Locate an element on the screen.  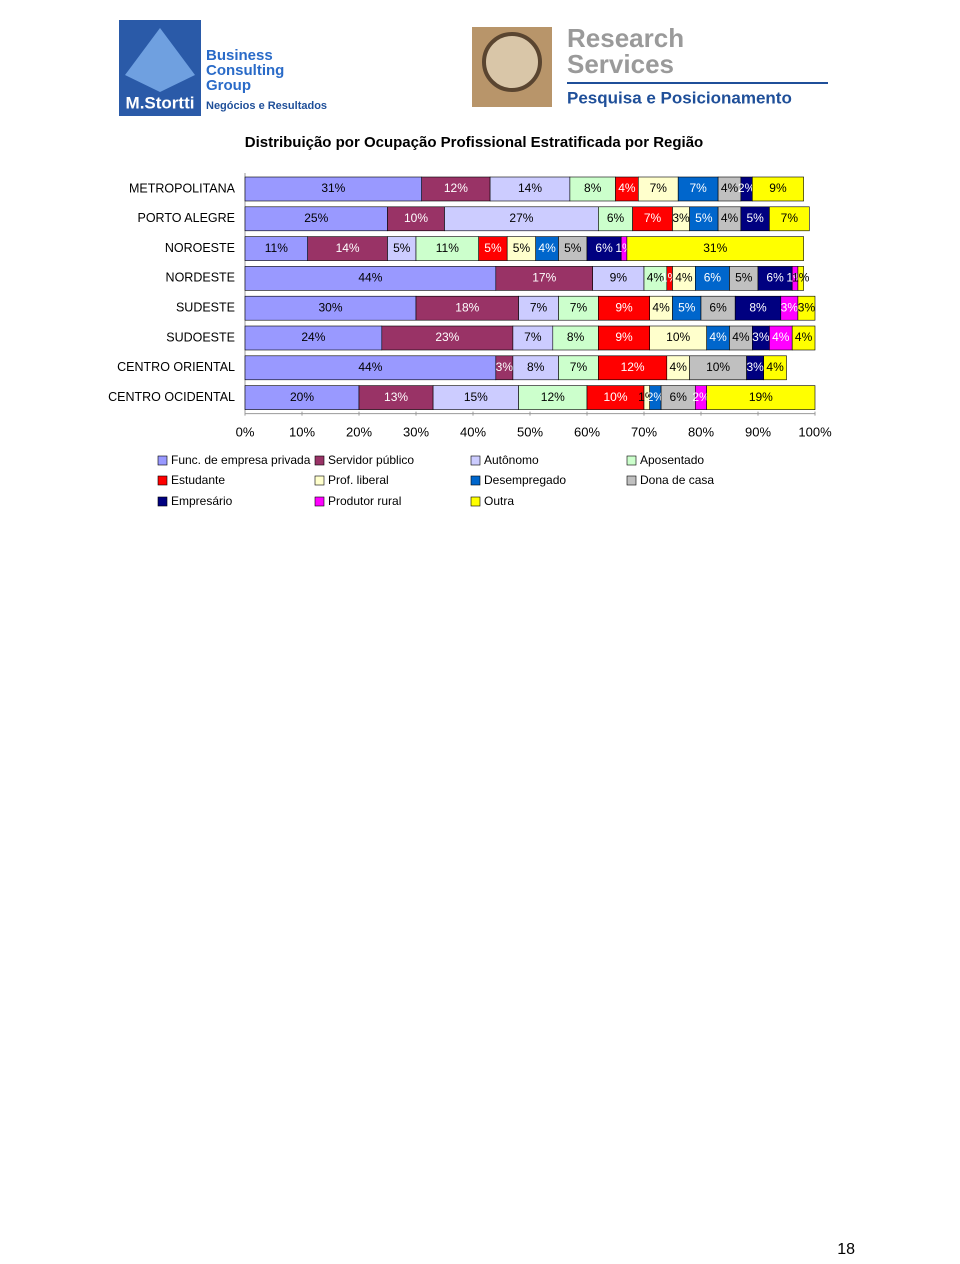
category-label: PORTO ALEGRE is located at coordinates (187, 218).